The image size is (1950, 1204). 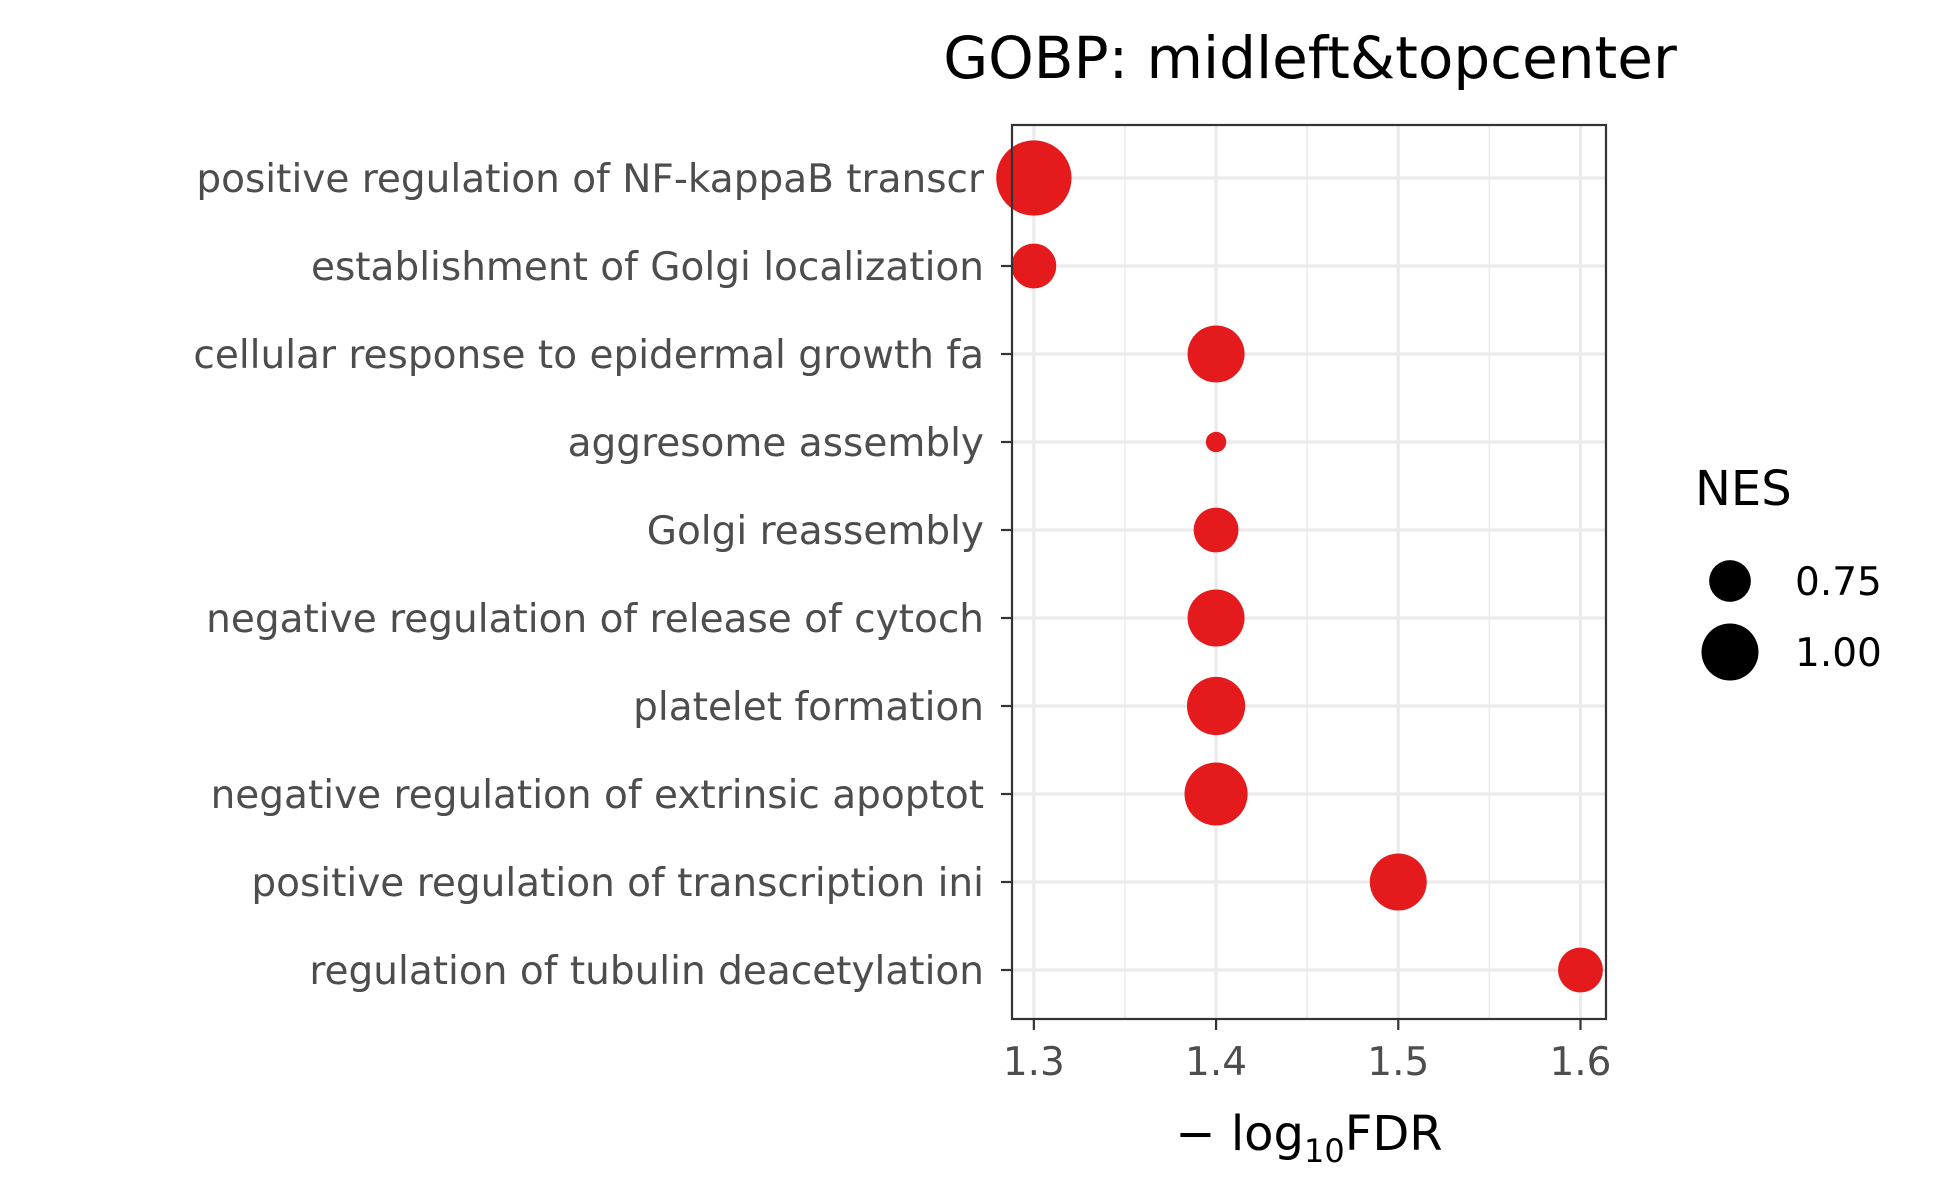 What do you see at coordinates (1791, 620) in the screenshot?
I see `legend-entries: 0.75 1.00` at bounding box center [1791, 620].